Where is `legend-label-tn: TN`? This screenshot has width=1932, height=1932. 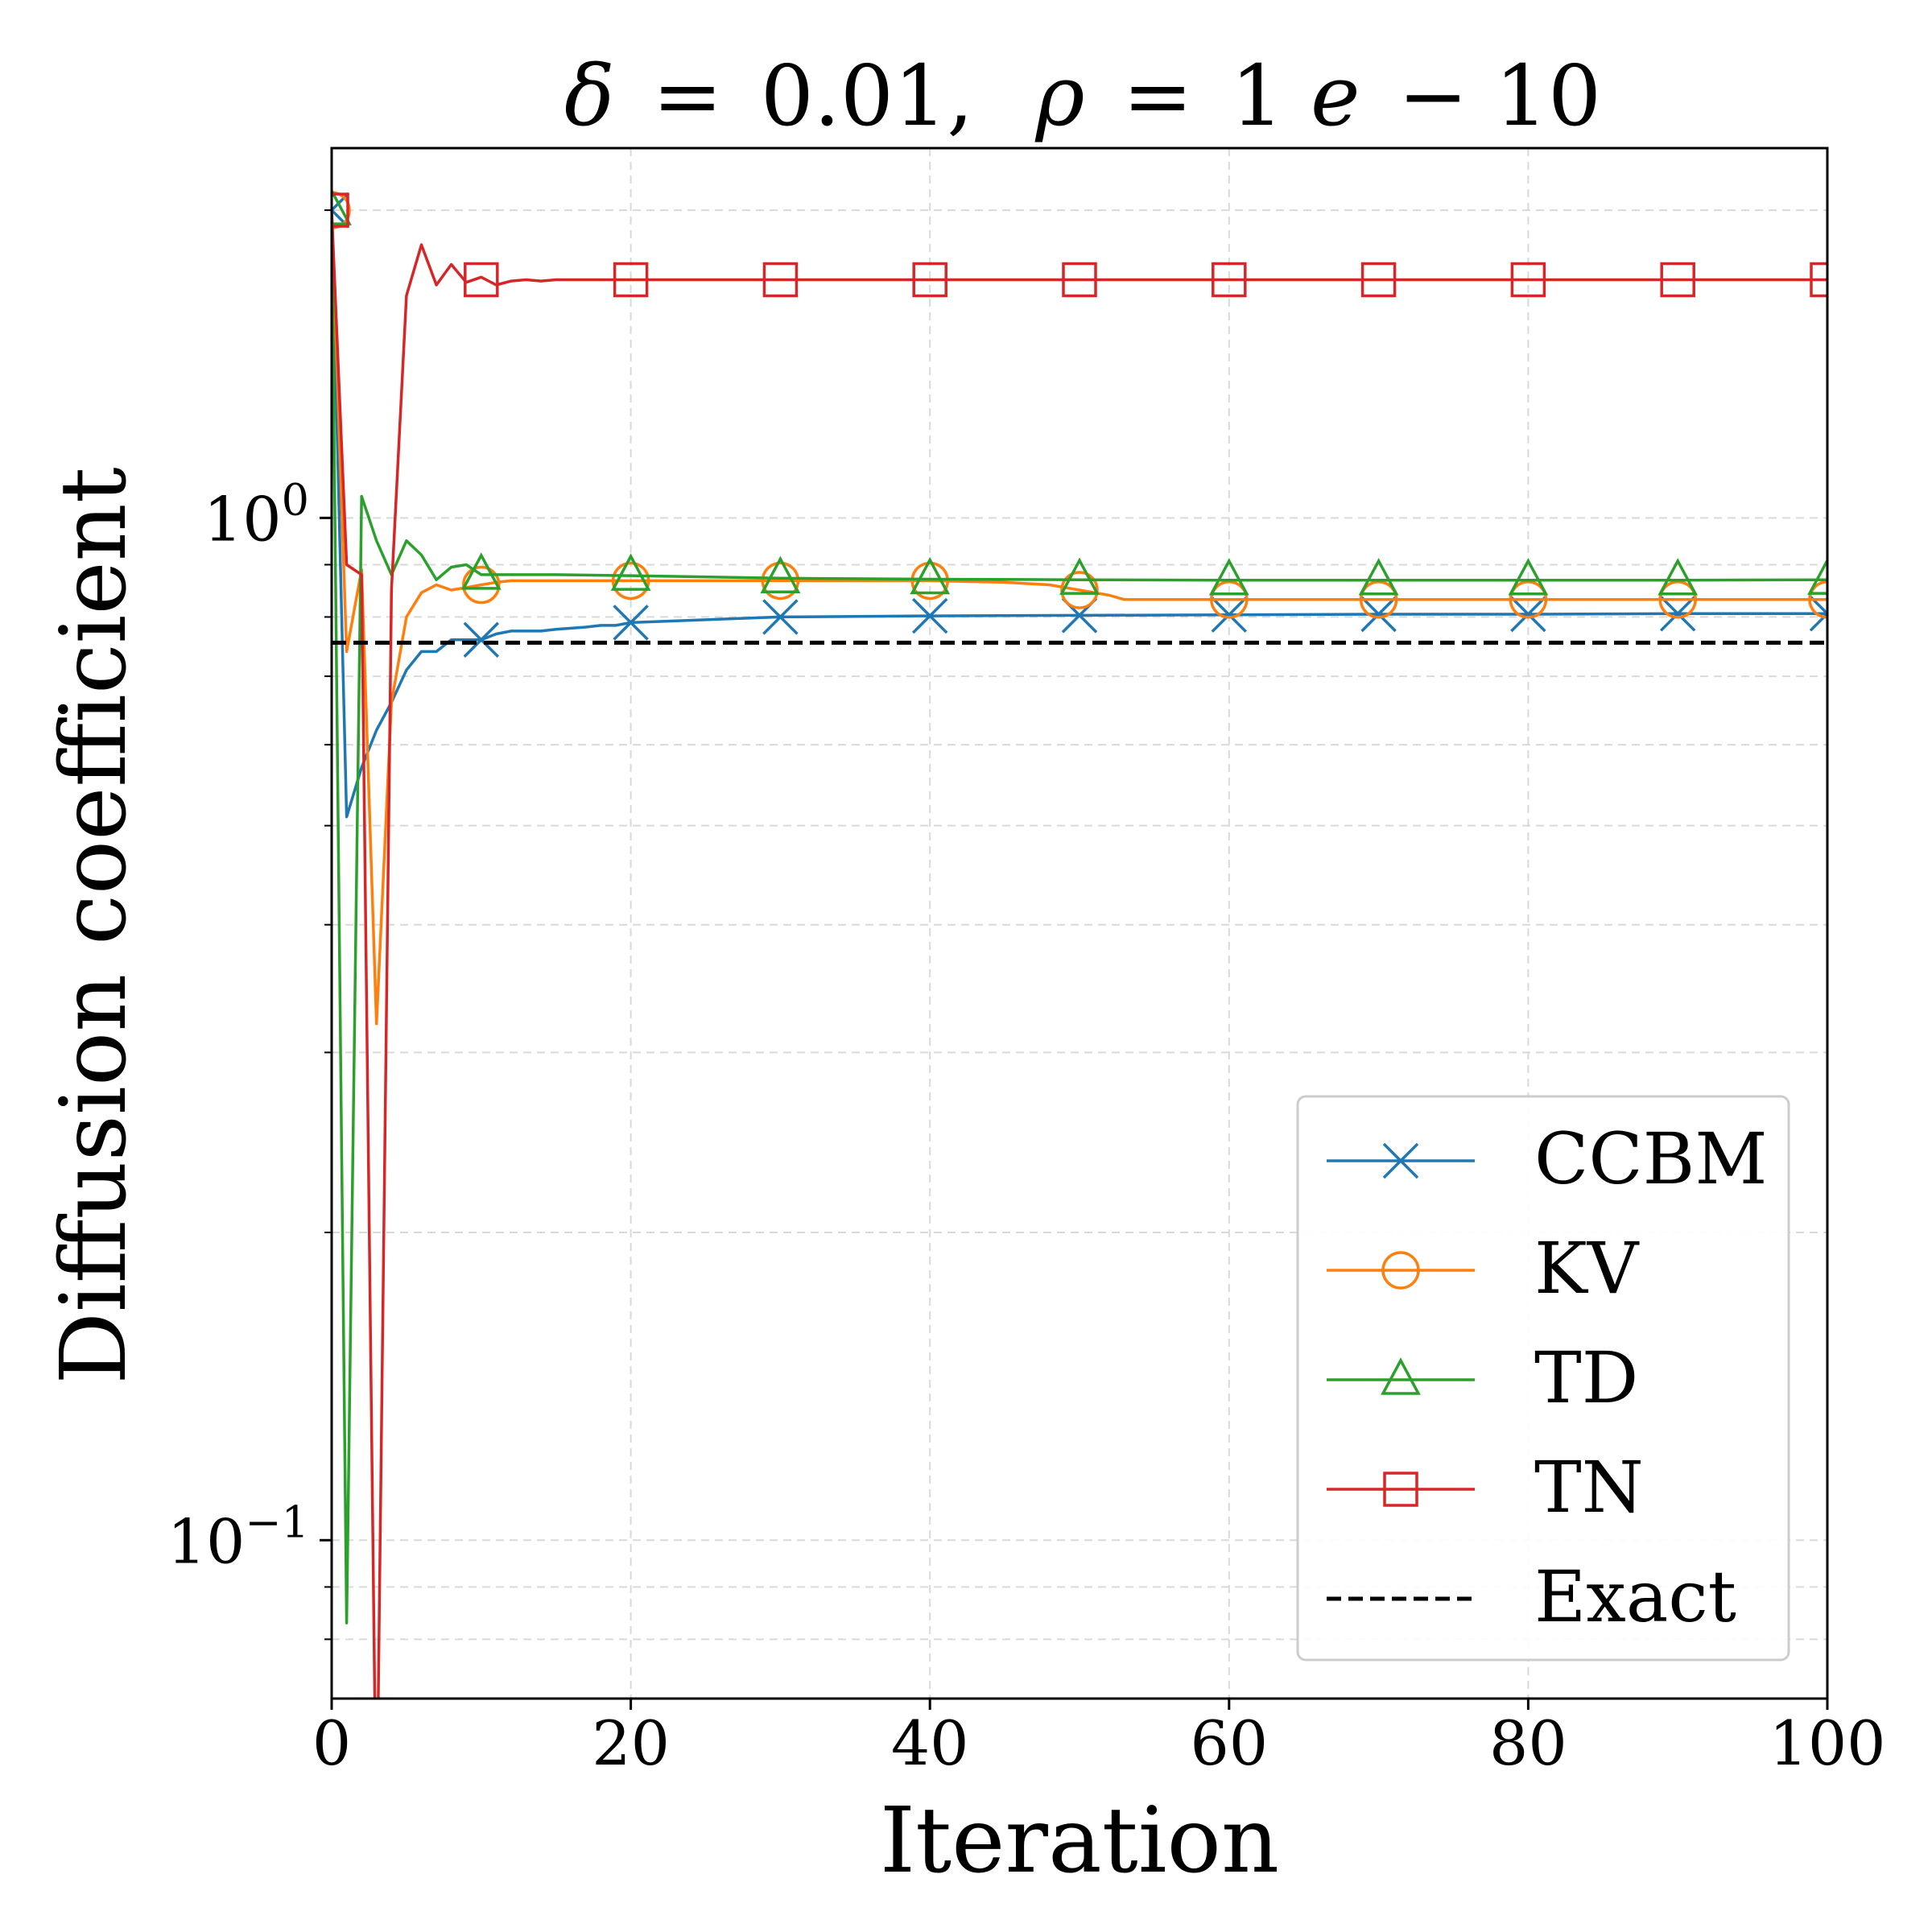
legend-label-tn: TN is located at coordinates (1589, 1487).